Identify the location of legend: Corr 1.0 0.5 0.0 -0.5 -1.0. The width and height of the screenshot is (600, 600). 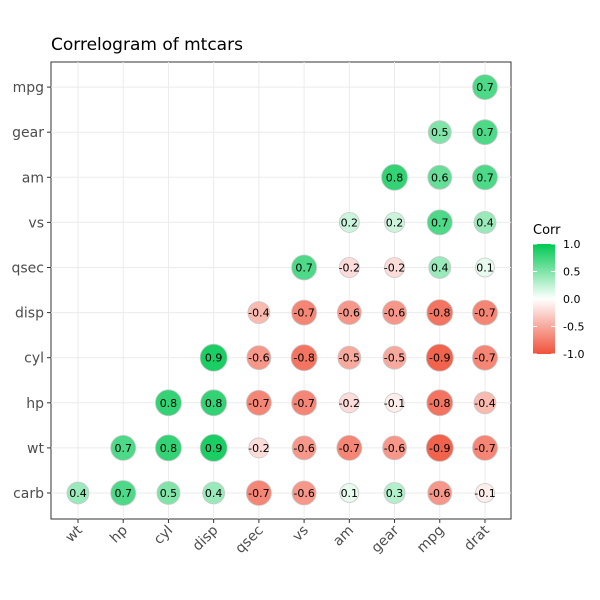
(558, 292).